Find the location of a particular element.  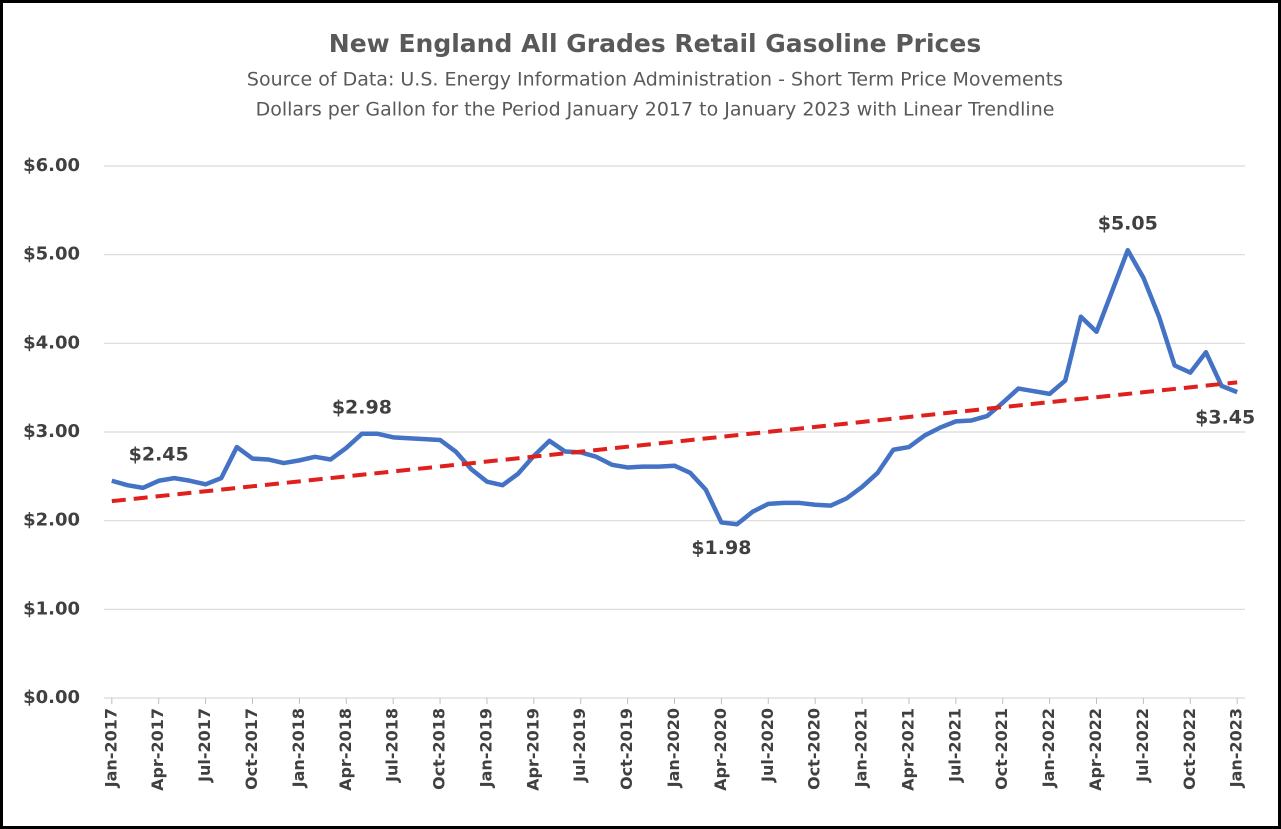

x-tick-label: Jul-2020 is located at coordinates (767, 745).